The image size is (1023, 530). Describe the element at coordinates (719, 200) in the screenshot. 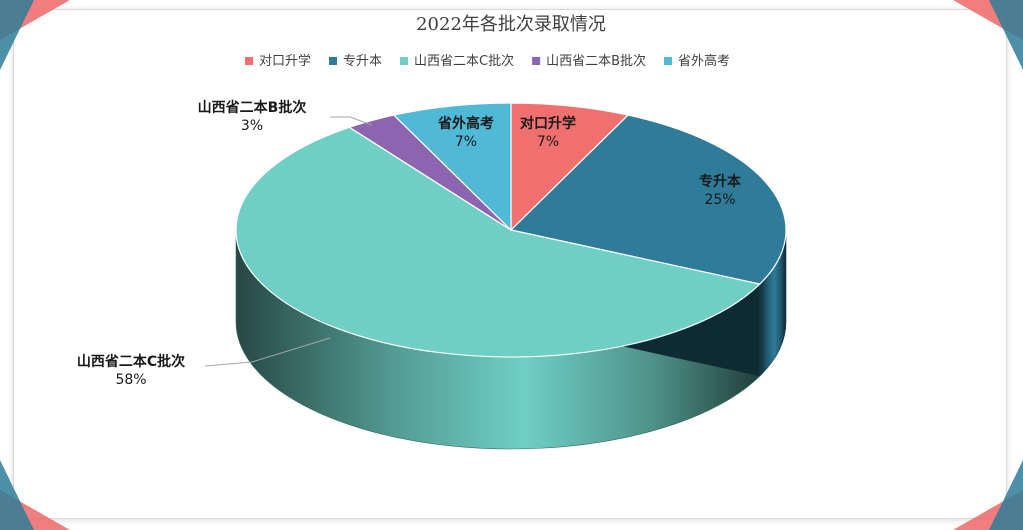

I see `data-label-value: 25%` at that location.